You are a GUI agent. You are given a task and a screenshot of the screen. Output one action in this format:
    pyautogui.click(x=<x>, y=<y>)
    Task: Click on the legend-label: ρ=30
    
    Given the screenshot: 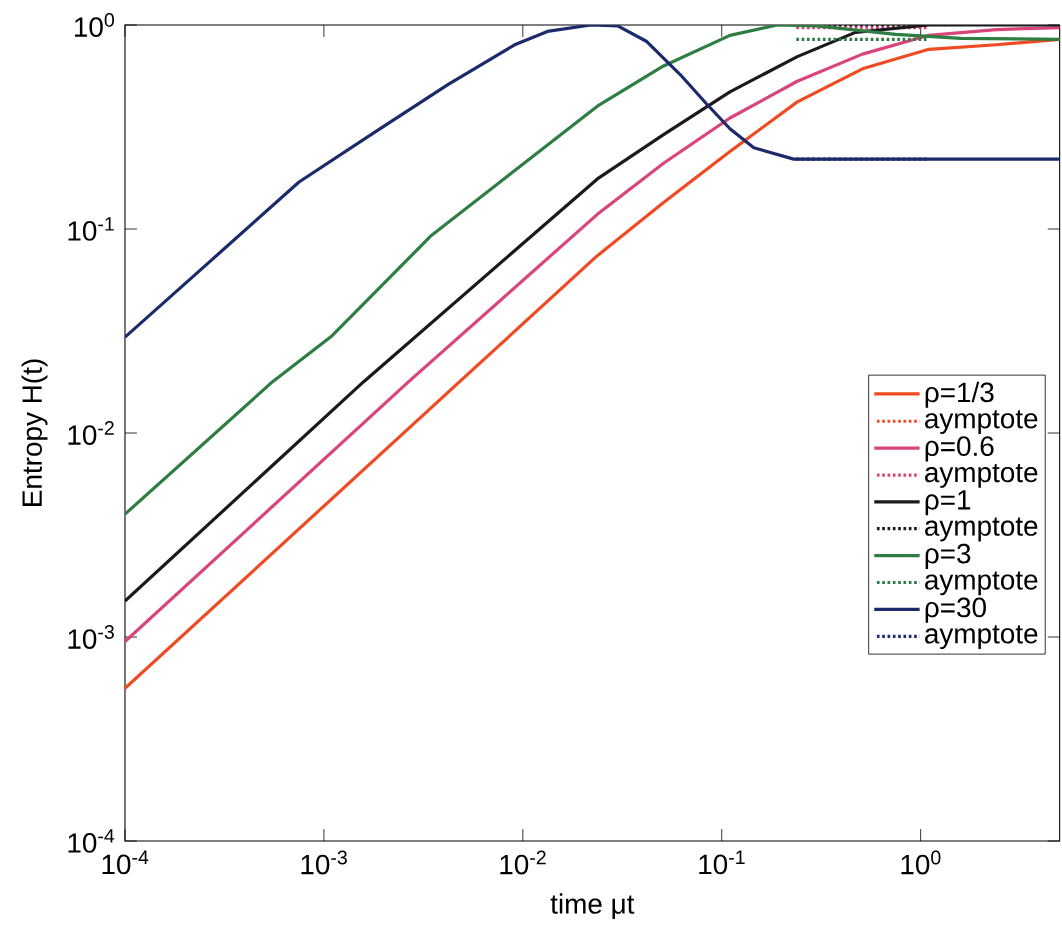 What is the action you would take?
    pyautogui.click(x=955, y=610)
    